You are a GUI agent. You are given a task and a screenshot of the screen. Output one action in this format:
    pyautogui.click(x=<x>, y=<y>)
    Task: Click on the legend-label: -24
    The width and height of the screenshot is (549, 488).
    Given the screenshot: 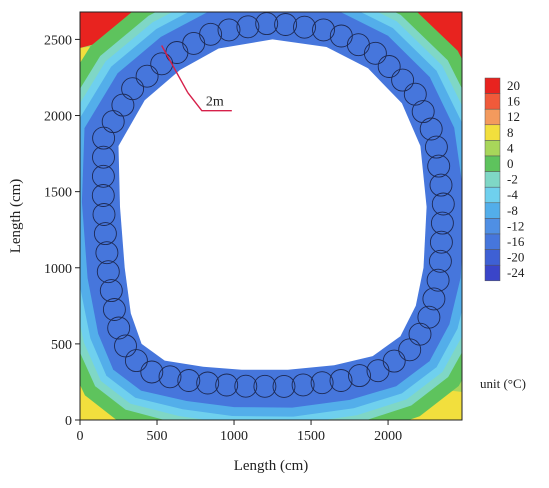 What is the action you would take?
    pyautogui.click(x=516, y=272)
    